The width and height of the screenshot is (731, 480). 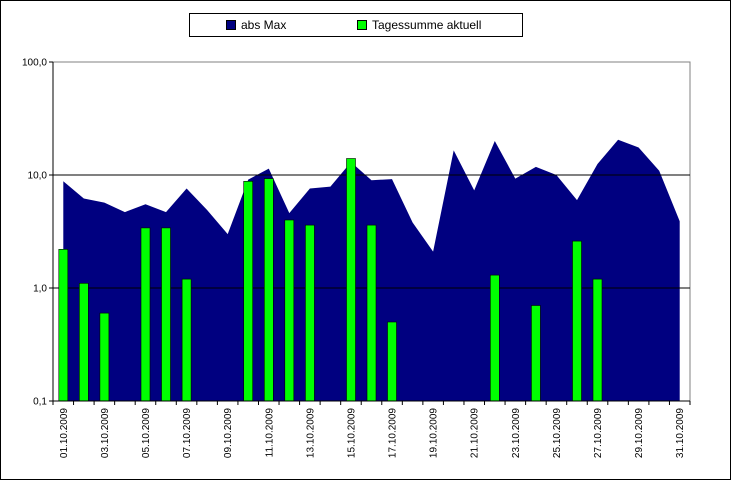 I want to click on legend-item-abs-max: abs Max, so click(x=256, y=25).